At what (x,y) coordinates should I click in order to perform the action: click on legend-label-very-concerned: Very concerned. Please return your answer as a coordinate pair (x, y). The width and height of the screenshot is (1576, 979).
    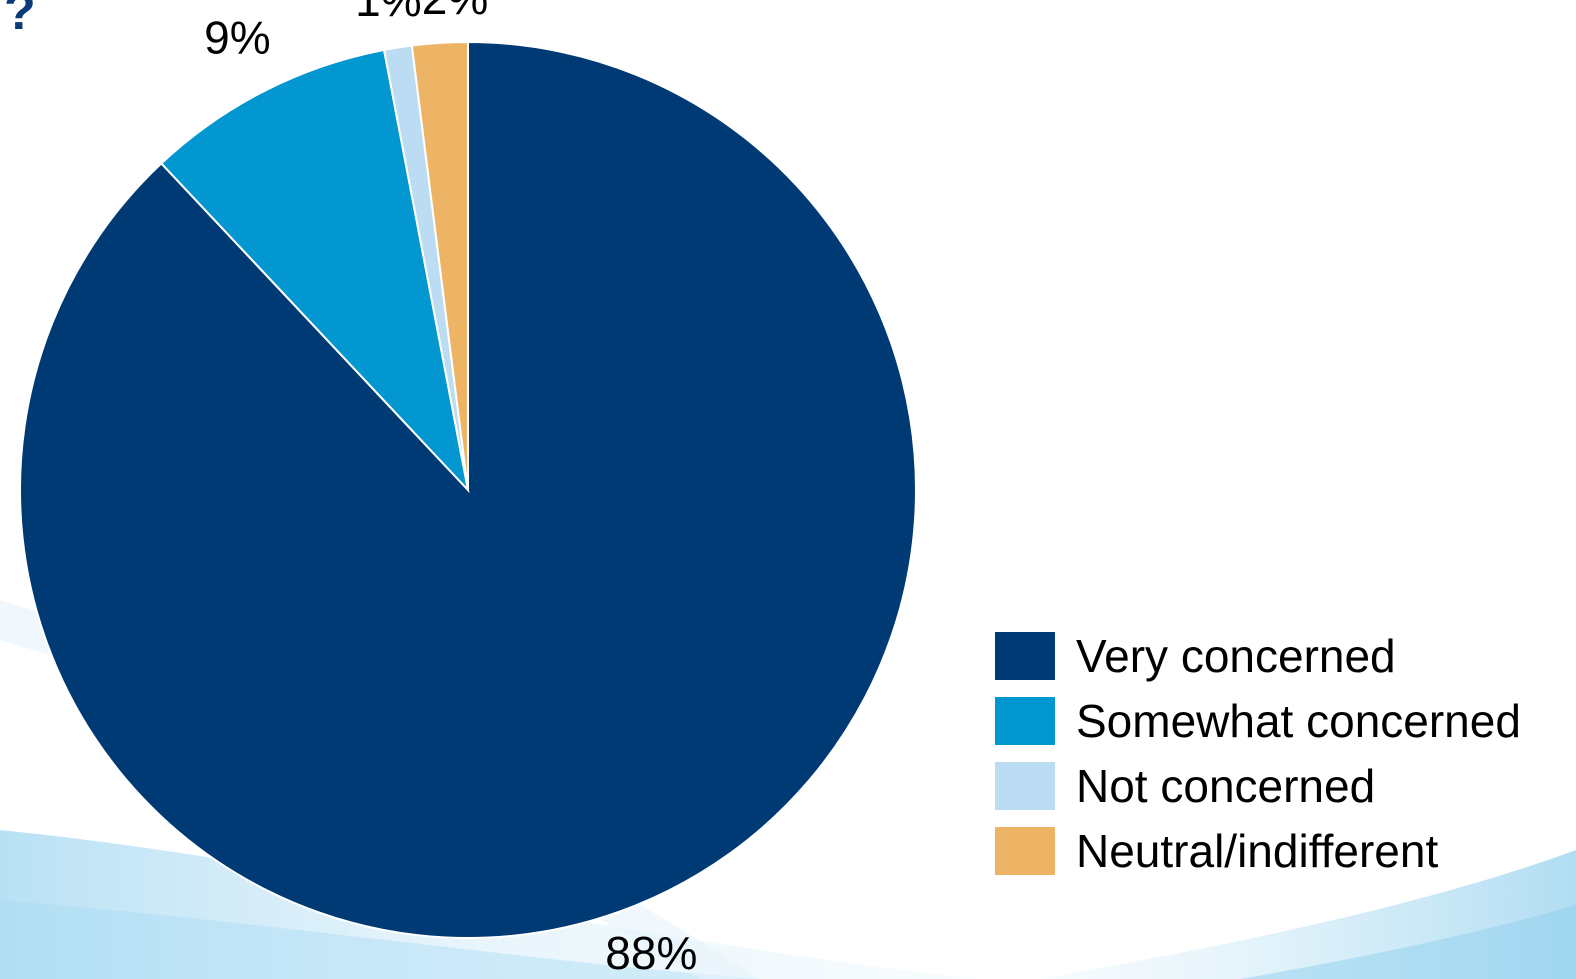
    Looking at the image, I should click on (1236, 656).